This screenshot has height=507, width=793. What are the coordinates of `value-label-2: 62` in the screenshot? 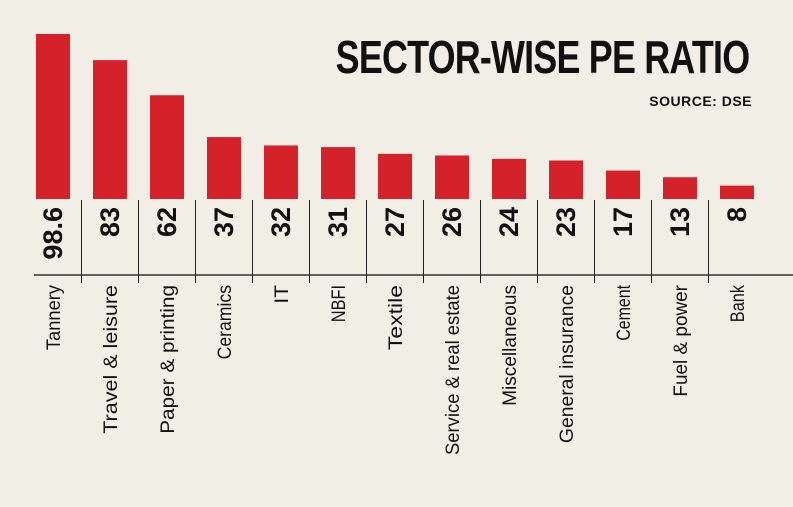 It's located at (167, 222).